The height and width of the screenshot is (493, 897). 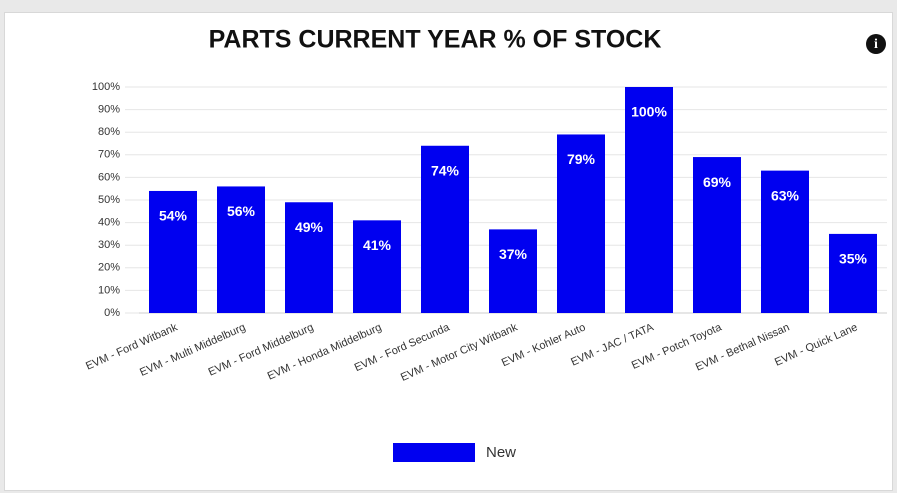 I want to click on data-label: 100%, so click(x=649, y=112).